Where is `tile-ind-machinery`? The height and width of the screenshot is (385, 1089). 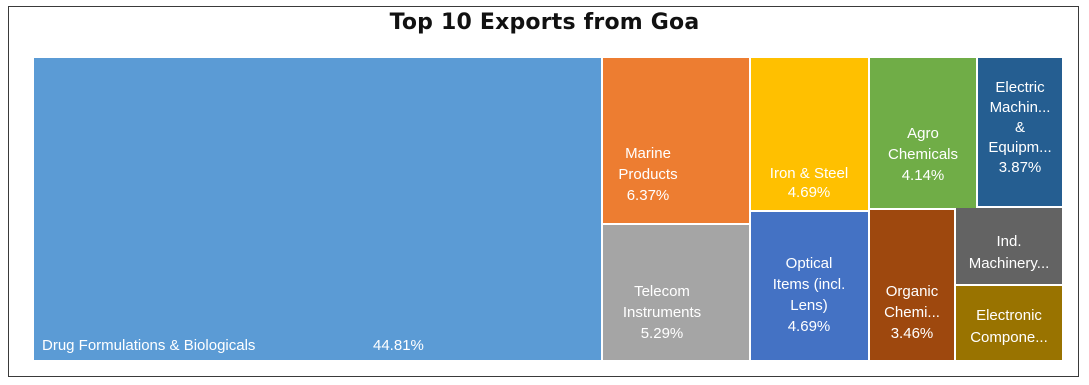 tile-ind-machinery is located at coordinates (1009, 246).